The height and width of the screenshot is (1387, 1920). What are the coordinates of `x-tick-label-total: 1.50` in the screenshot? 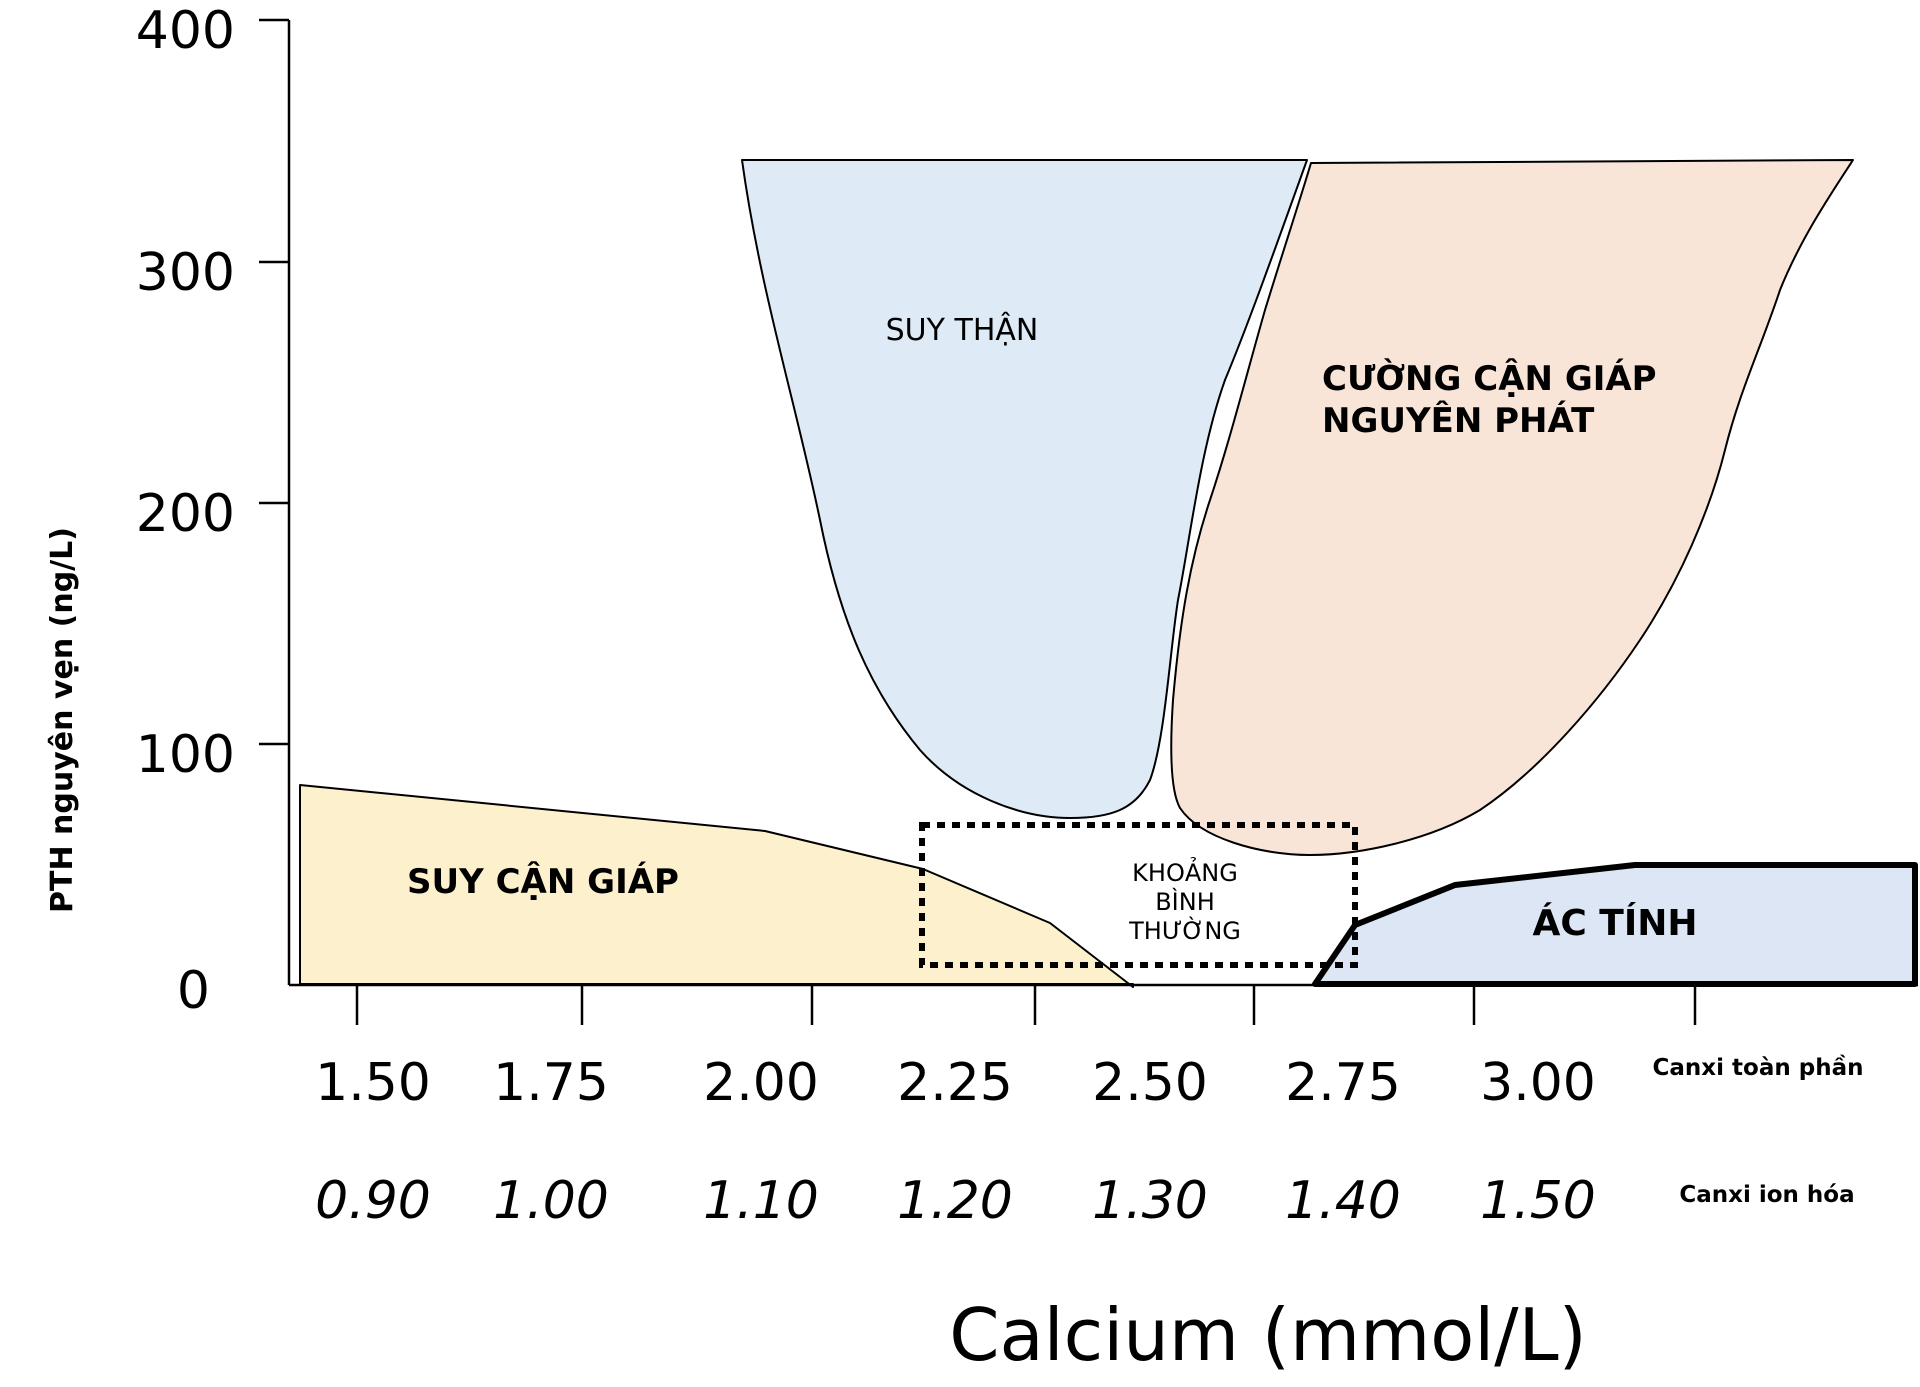 It's located at (373, 1083).